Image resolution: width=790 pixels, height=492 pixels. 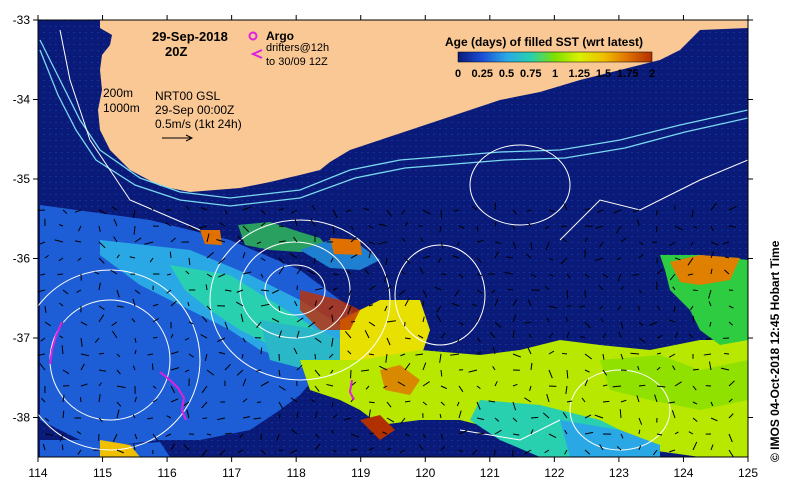 I want to click on product-name: NRT00 GSL, so click(x=187, y=96).